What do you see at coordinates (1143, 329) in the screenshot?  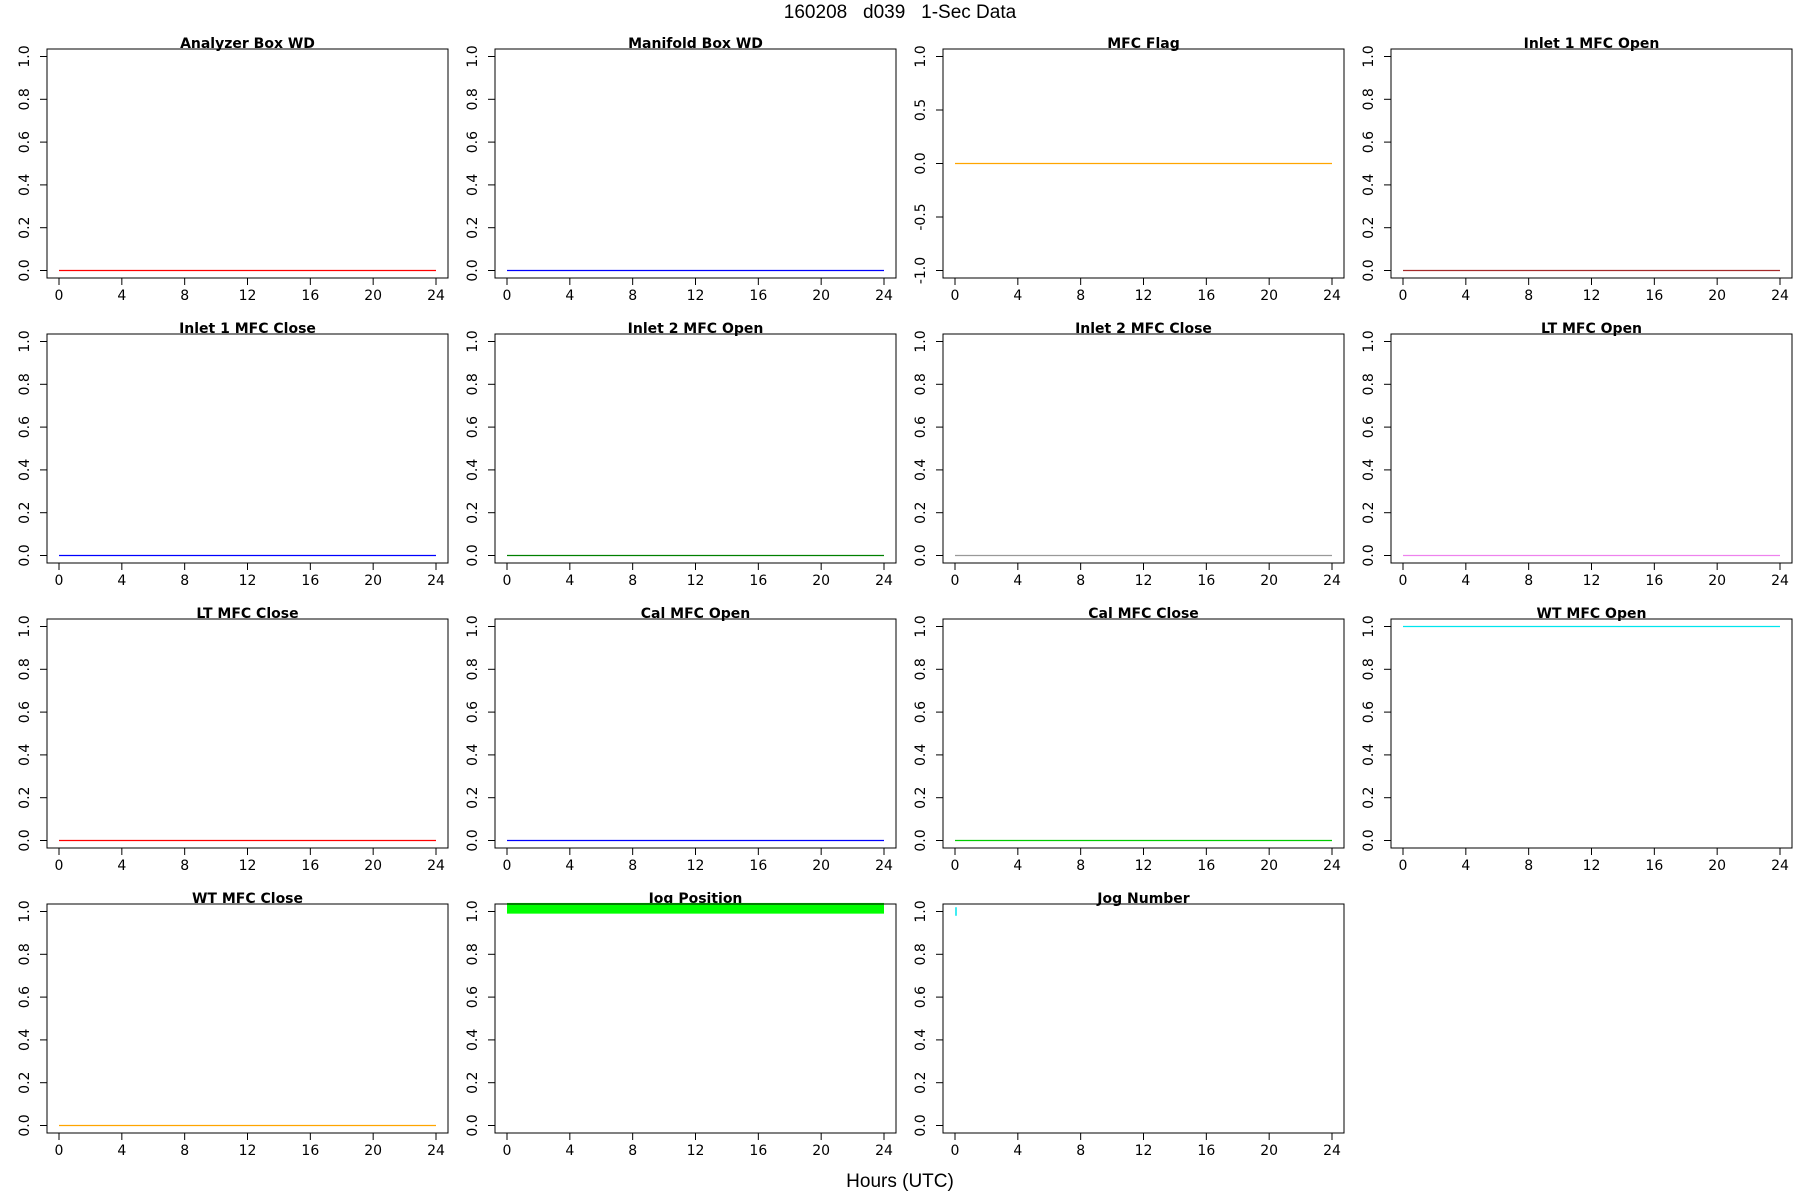 I see `panel-title: Inlet 2 MFC Close` at bounding box center [1143, 329].